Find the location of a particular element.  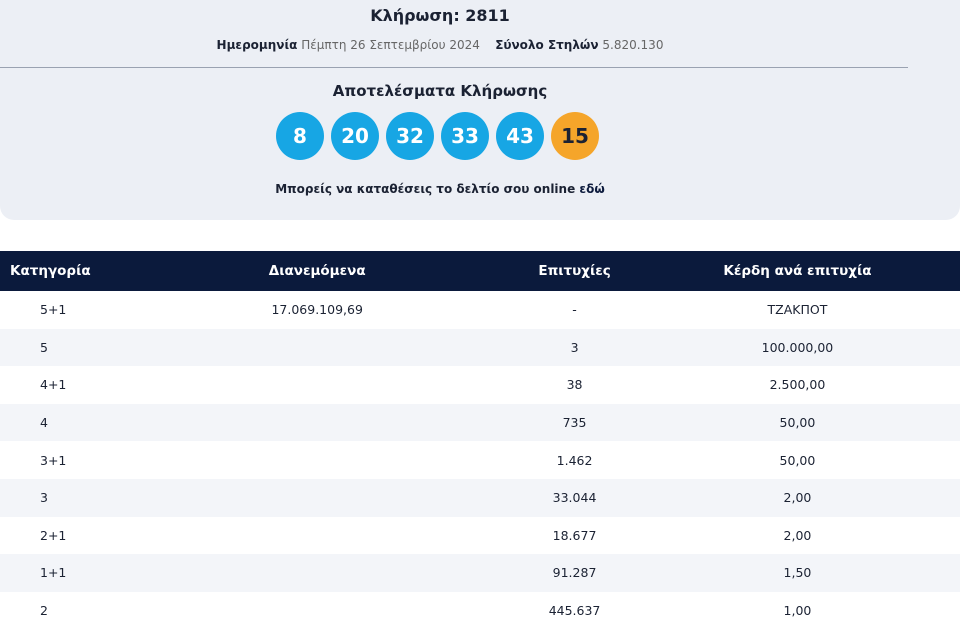

table-row: 1+1 91.287 1,50 is located at coordinates (480, 573).